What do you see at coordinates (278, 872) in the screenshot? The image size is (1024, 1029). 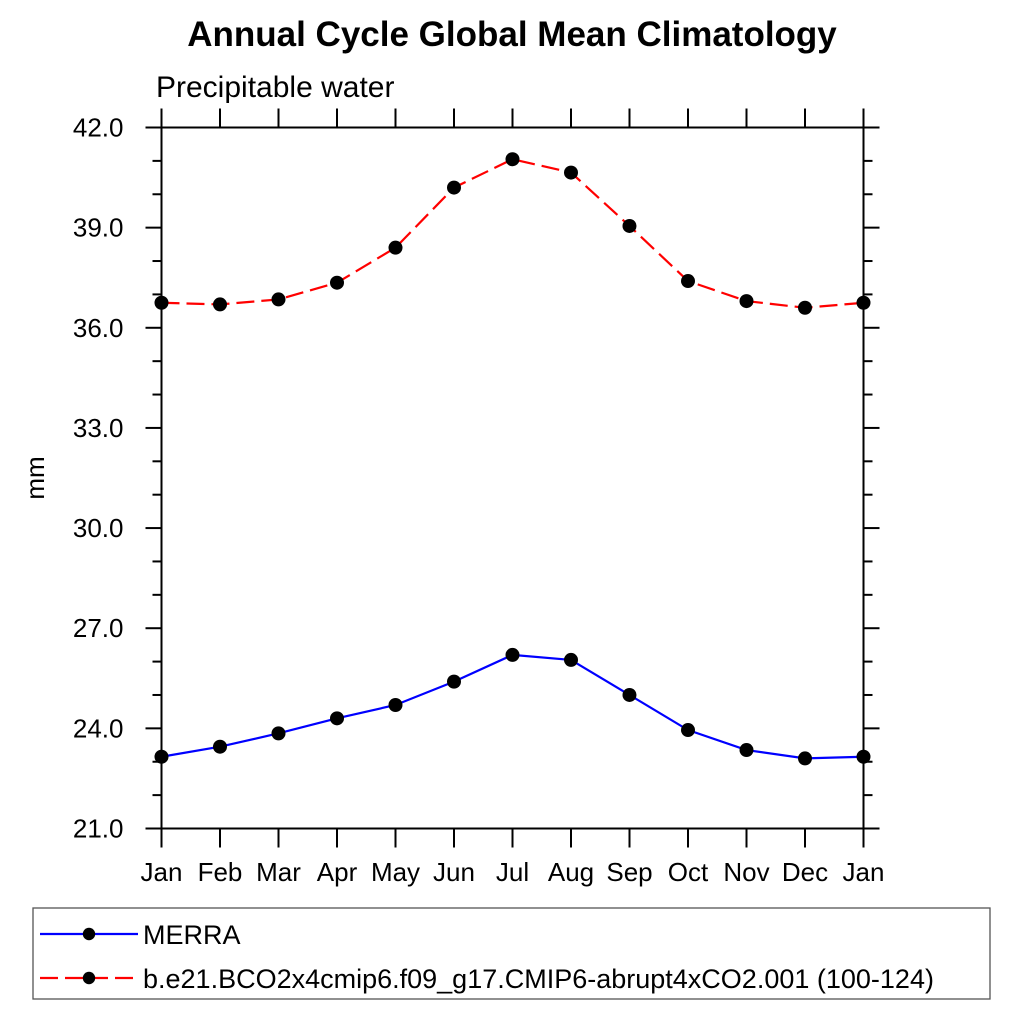 I see `x-tick-label: Mar` at bounding box center [278, 872].